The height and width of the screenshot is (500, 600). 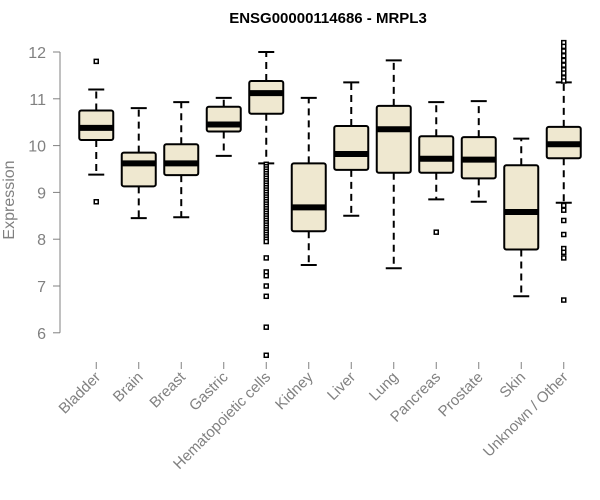 I want to click on x-label-brain: Brain, so click(x=128, y=387).